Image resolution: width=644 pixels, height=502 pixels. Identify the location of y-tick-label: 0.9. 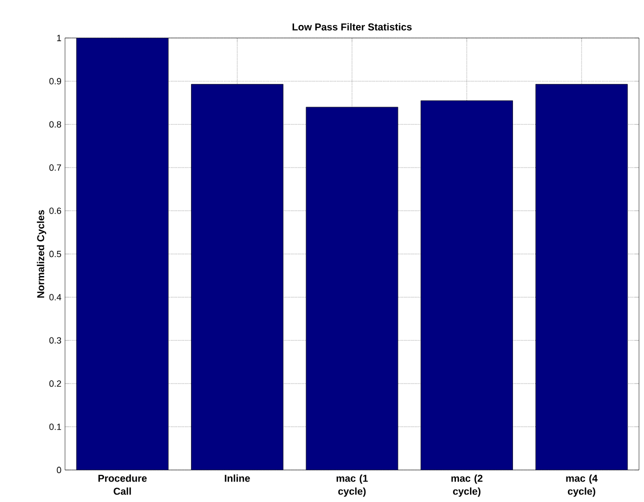
(55, 81).